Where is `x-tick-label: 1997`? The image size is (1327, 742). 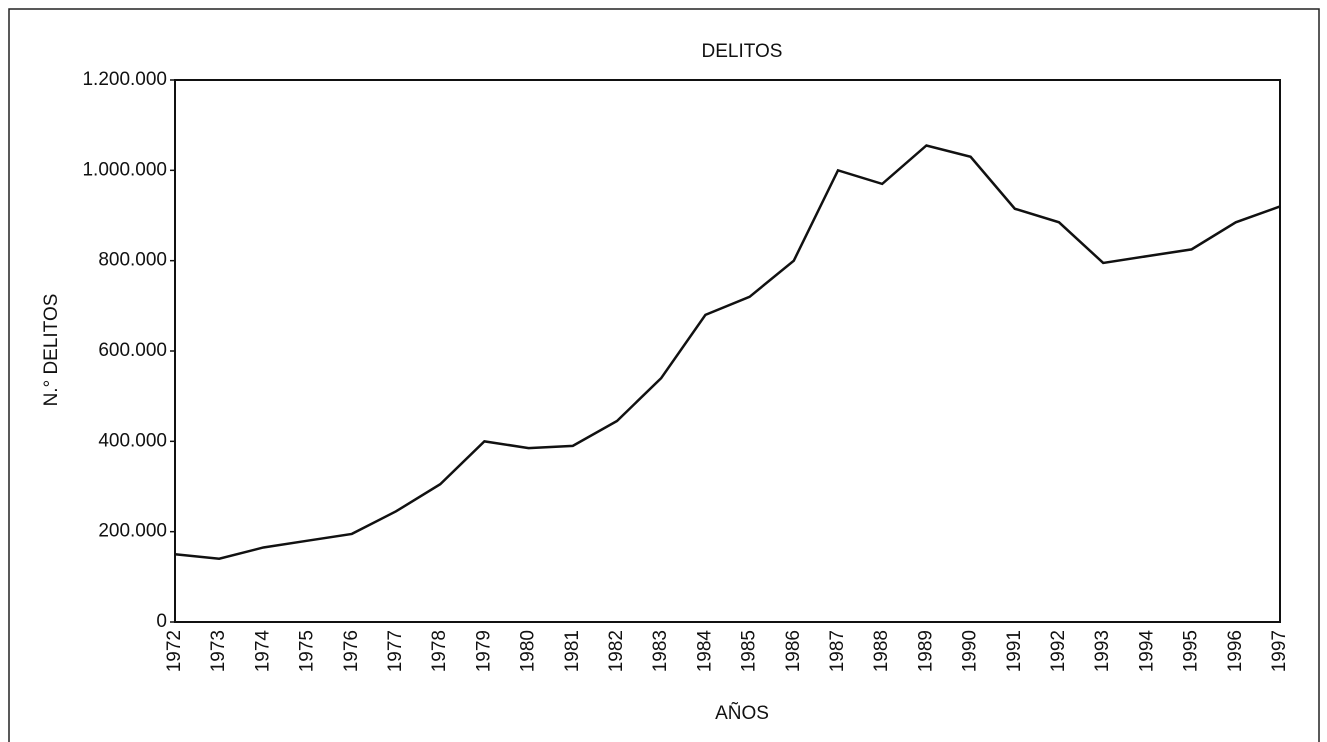 x-tick-label: 1997 is located at coordinates (1279, 651).